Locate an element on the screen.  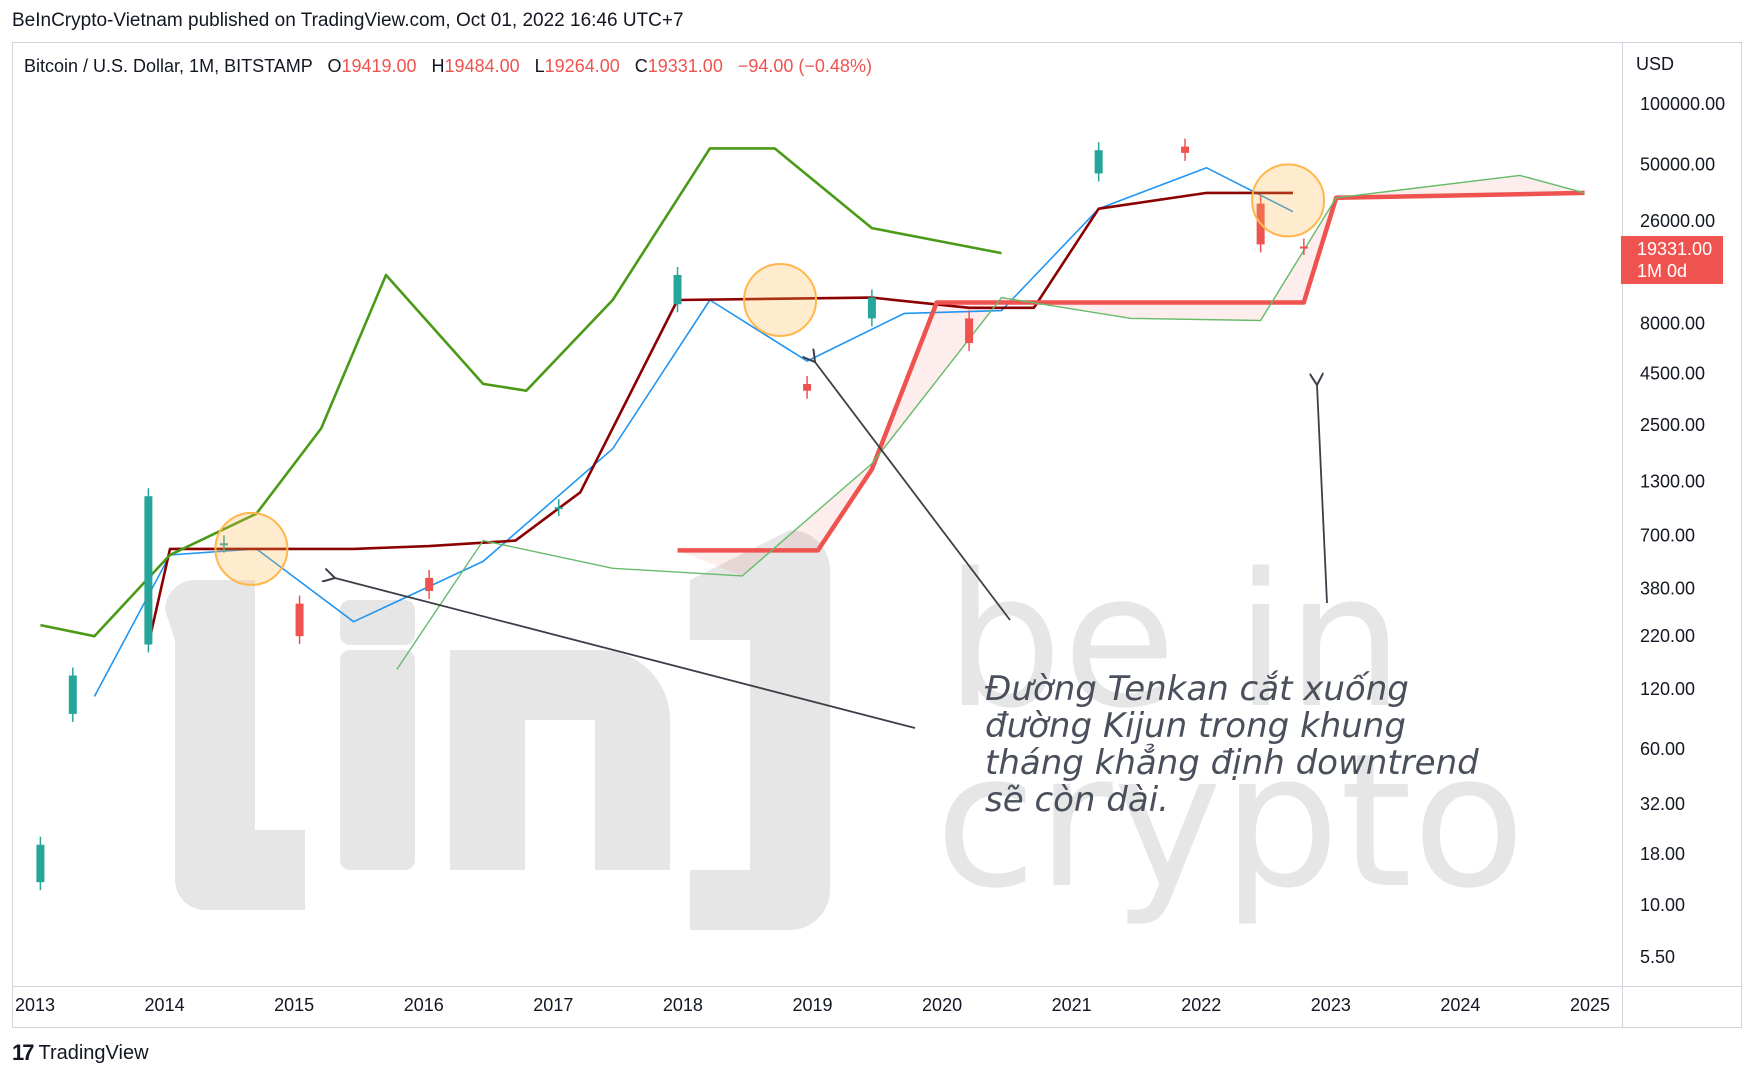
annotation-line-2: đường Kijun trong khung is located at coordinates (1195, 726).